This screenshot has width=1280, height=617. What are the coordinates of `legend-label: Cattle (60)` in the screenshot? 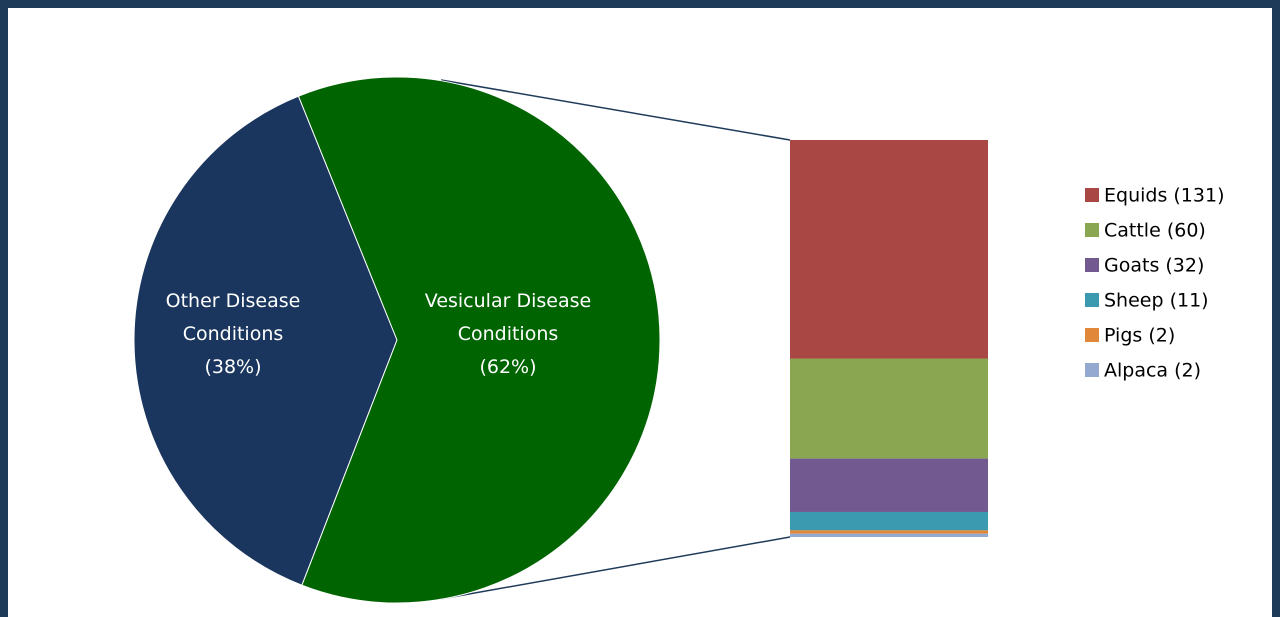 It's located at (1155, 231).